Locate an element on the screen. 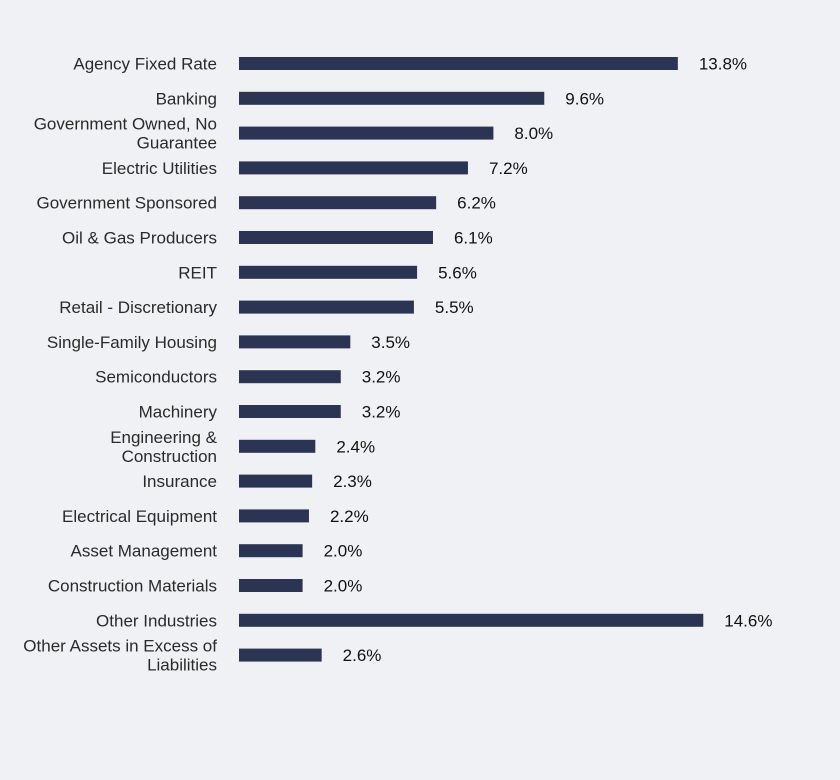 This screenshot has height=780, width=840. category-label: Asset Management is located at coordinates (144, 551).